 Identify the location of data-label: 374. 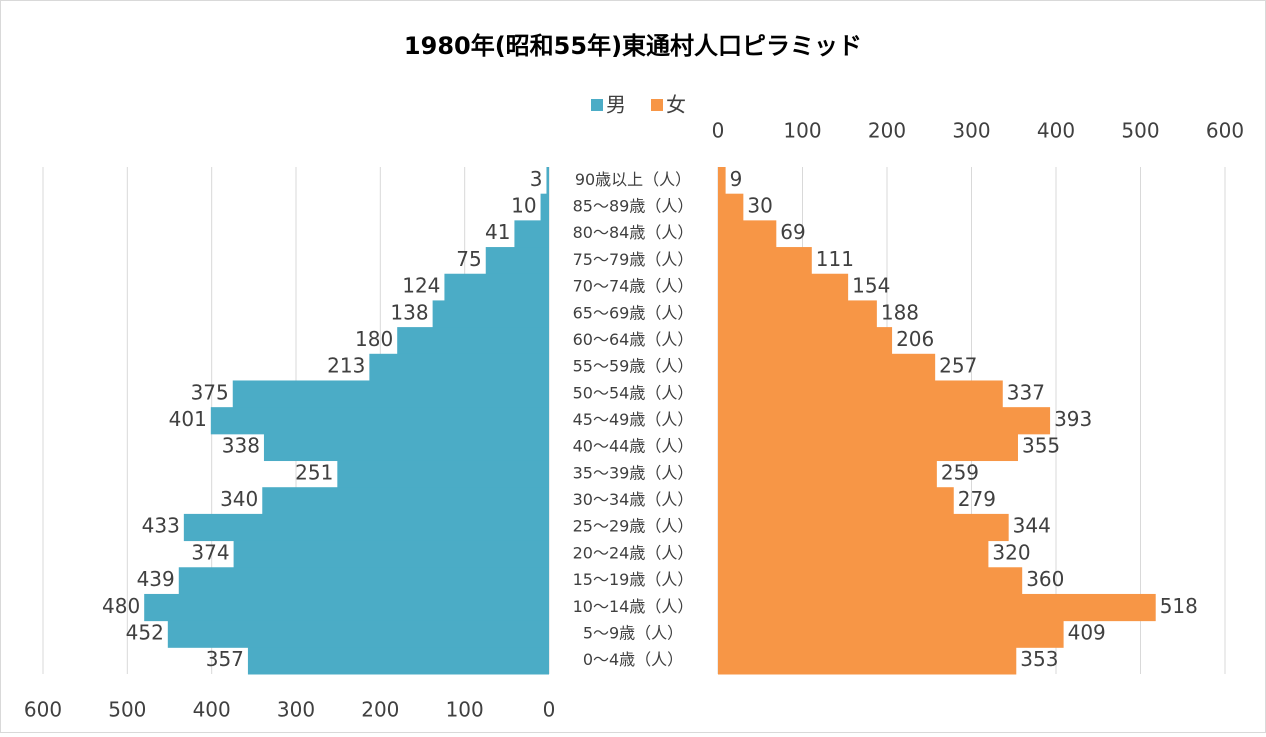
(210, 552).